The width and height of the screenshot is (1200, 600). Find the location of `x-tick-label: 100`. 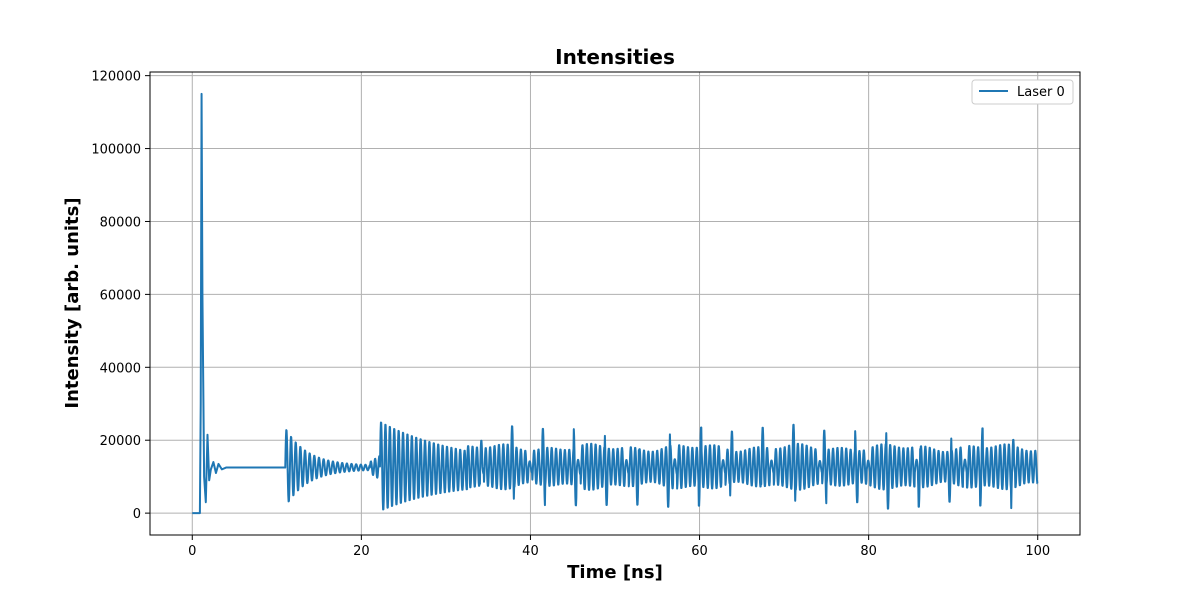

x-tick-label: 100 is located at coordinates (1037, 551).